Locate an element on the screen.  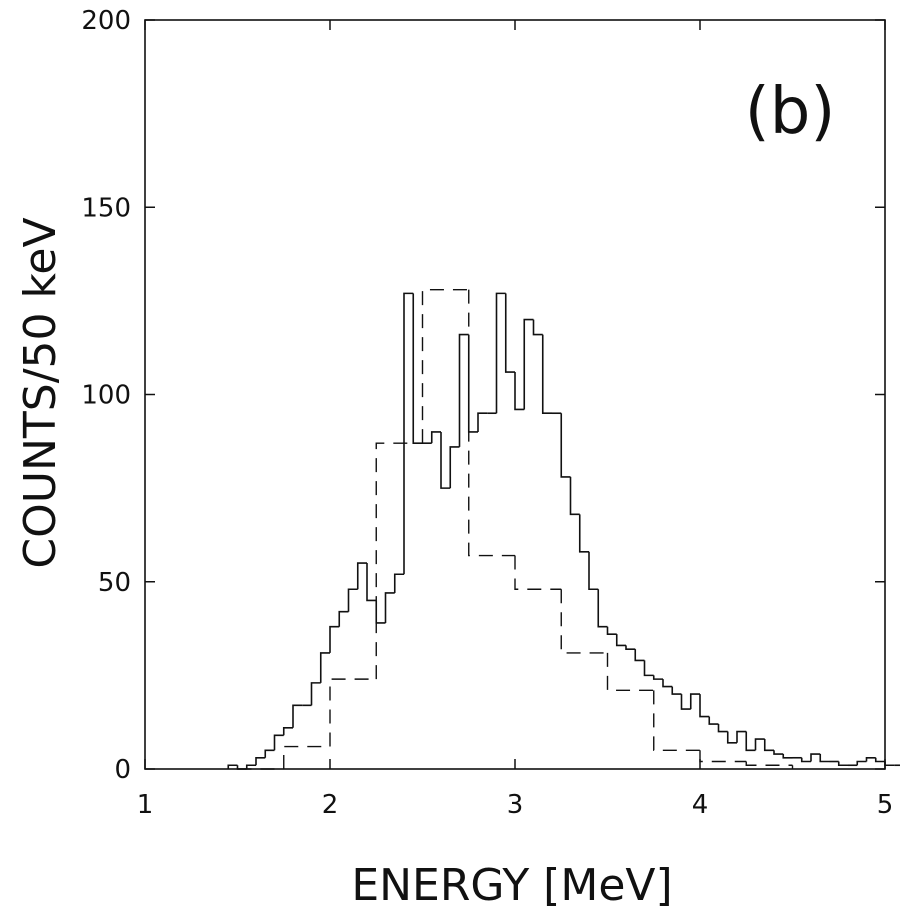
x-tick-label: 3 is located at coordinates (515, 805).